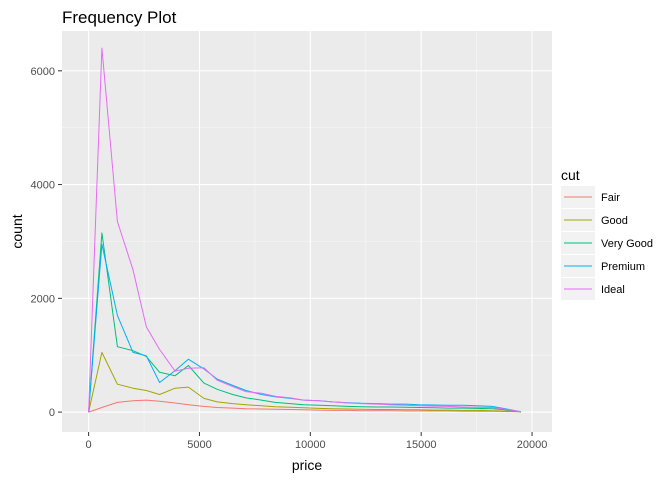 The width and height of the screenshot is (672, 480). I want to click on y-tick-label: 6000, so click(43, 72).